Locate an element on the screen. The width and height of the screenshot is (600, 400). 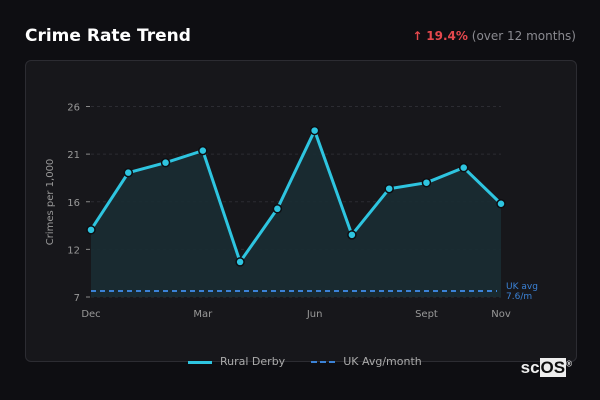
legend-label: Rural Derby is located at coordinates (253, 361).